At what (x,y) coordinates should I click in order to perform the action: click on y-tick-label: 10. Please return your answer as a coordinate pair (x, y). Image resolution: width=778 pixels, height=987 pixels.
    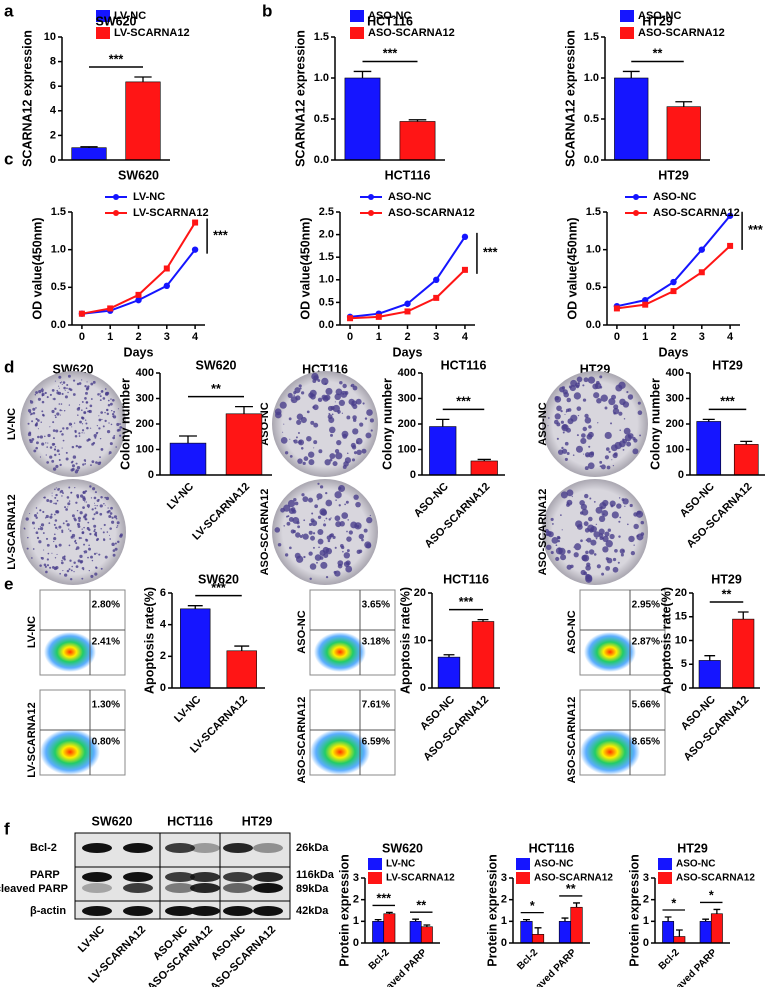
    Looking at the image, I should click on (420, 640).